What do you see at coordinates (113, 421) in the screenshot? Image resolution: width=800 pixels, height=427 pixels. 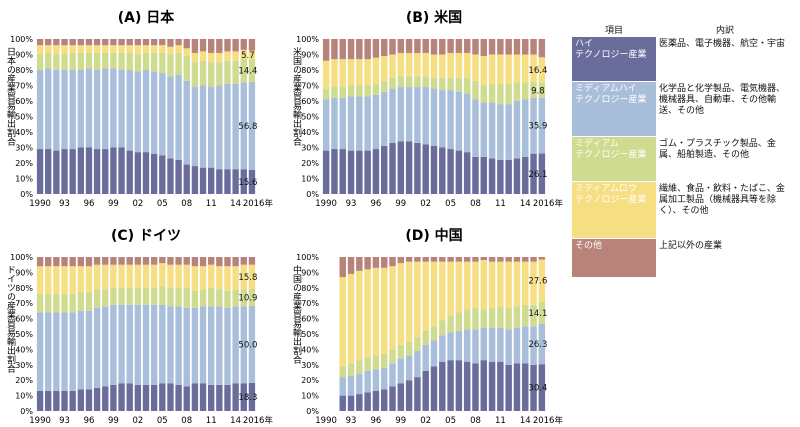 I see `x-tick-label: 99` at bounding box center [113, 421].